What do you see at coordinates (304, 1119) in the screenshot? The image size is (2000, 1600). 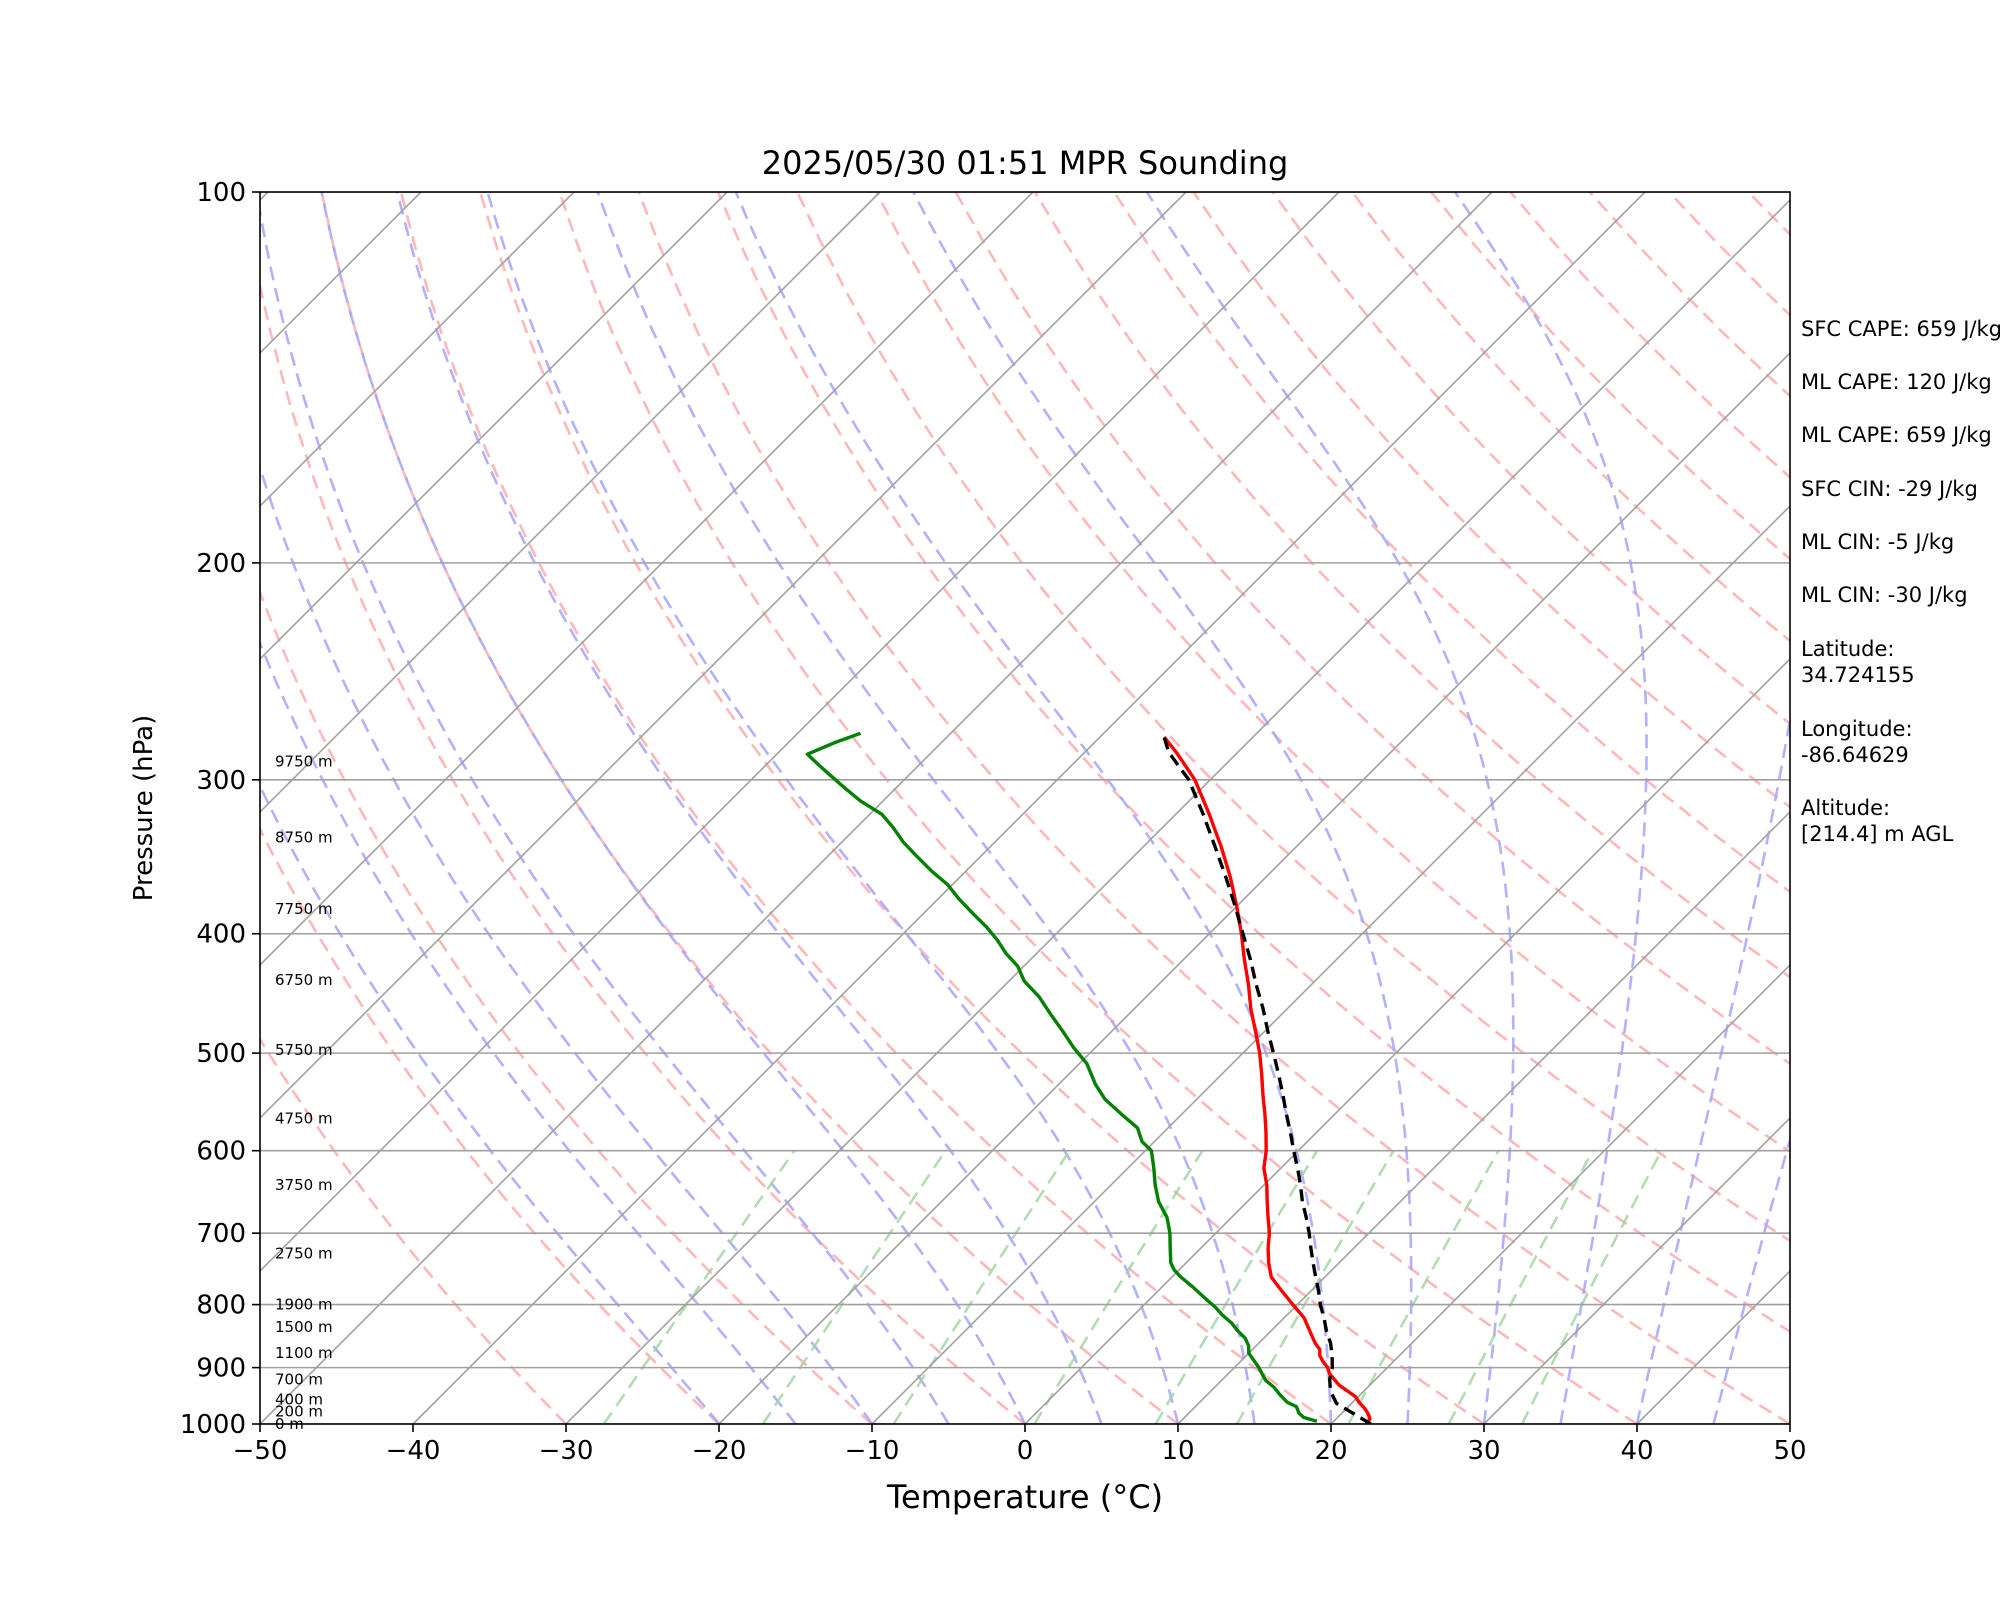 I see `height-label: 4750 m` at bounding box center [304, 1119].